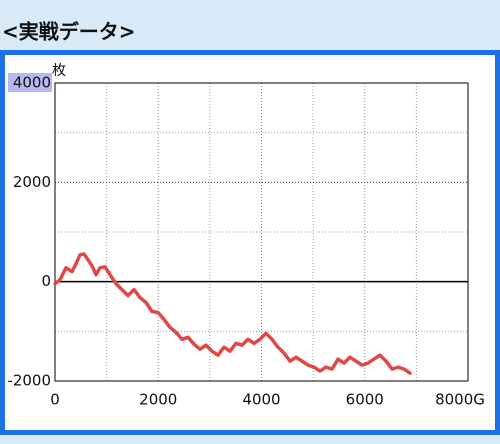 The image size is (500, 444). What do you see at coordinates (55, 400) in the screenshot?
I see `x-tick-label: 0` at bounding box center [55, 400].